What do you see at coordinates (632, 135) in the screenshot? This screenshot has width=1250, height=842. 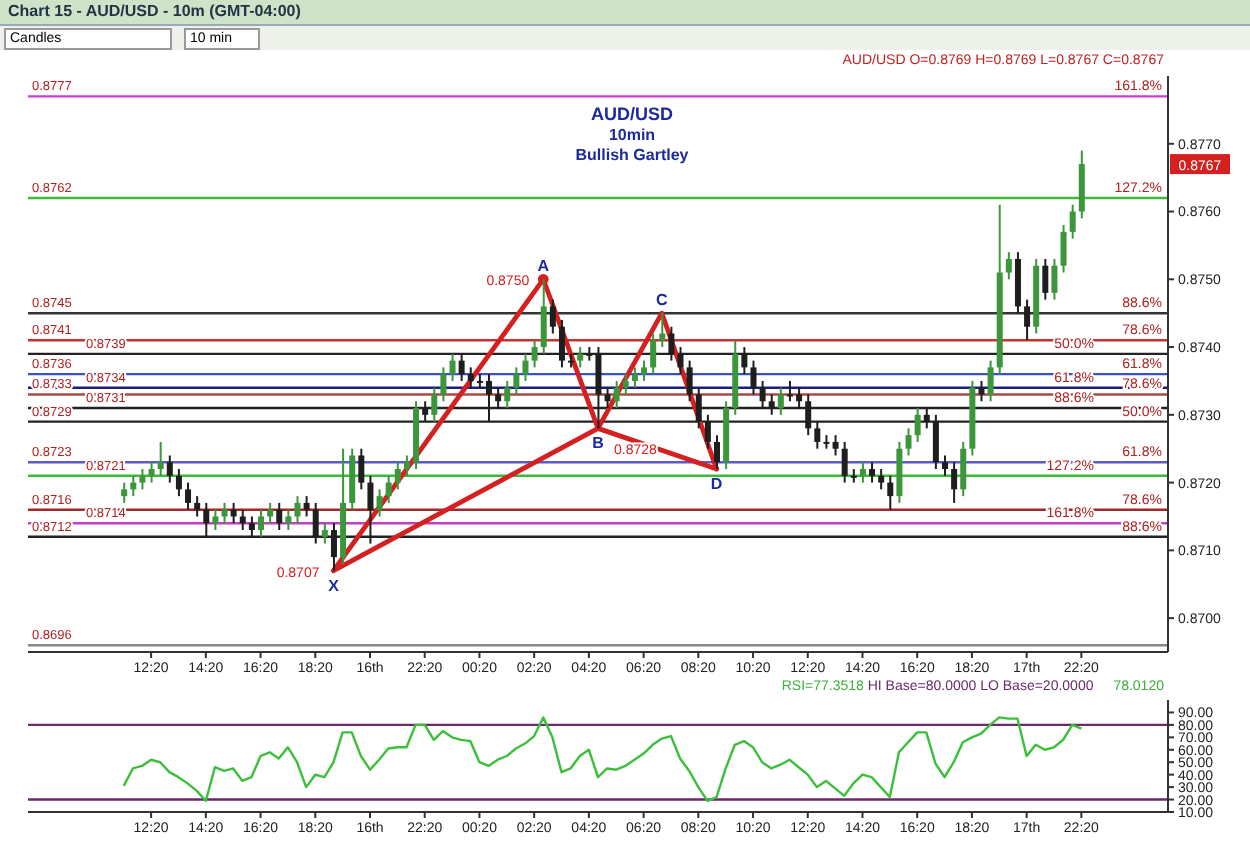 I see `text: 10min` at bounding box center [632, 135].